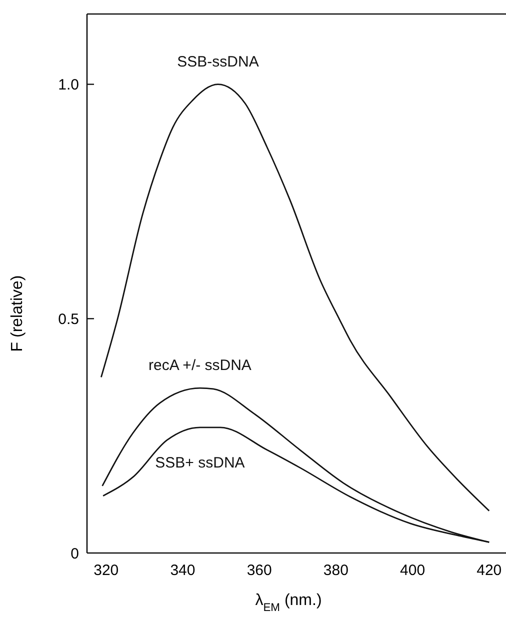 The image size is (506, 617). I want to click on series-label: recA +/- ssDNA, so click(200, 365).